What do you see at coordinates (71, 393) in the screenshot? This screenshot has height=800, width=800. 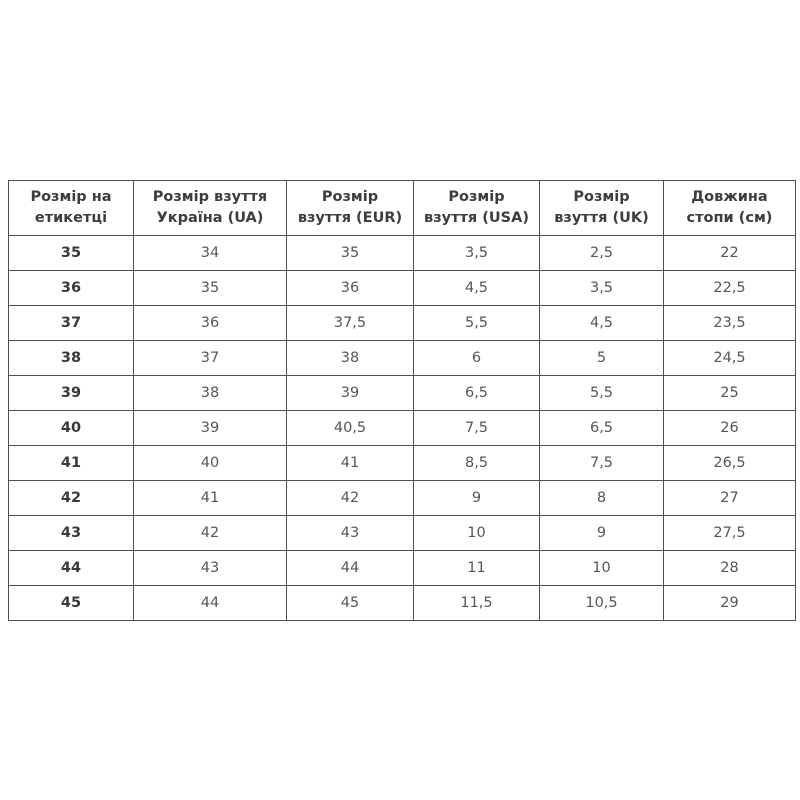 I see `label-size-cell: 39` at bounding box center [71, 393].